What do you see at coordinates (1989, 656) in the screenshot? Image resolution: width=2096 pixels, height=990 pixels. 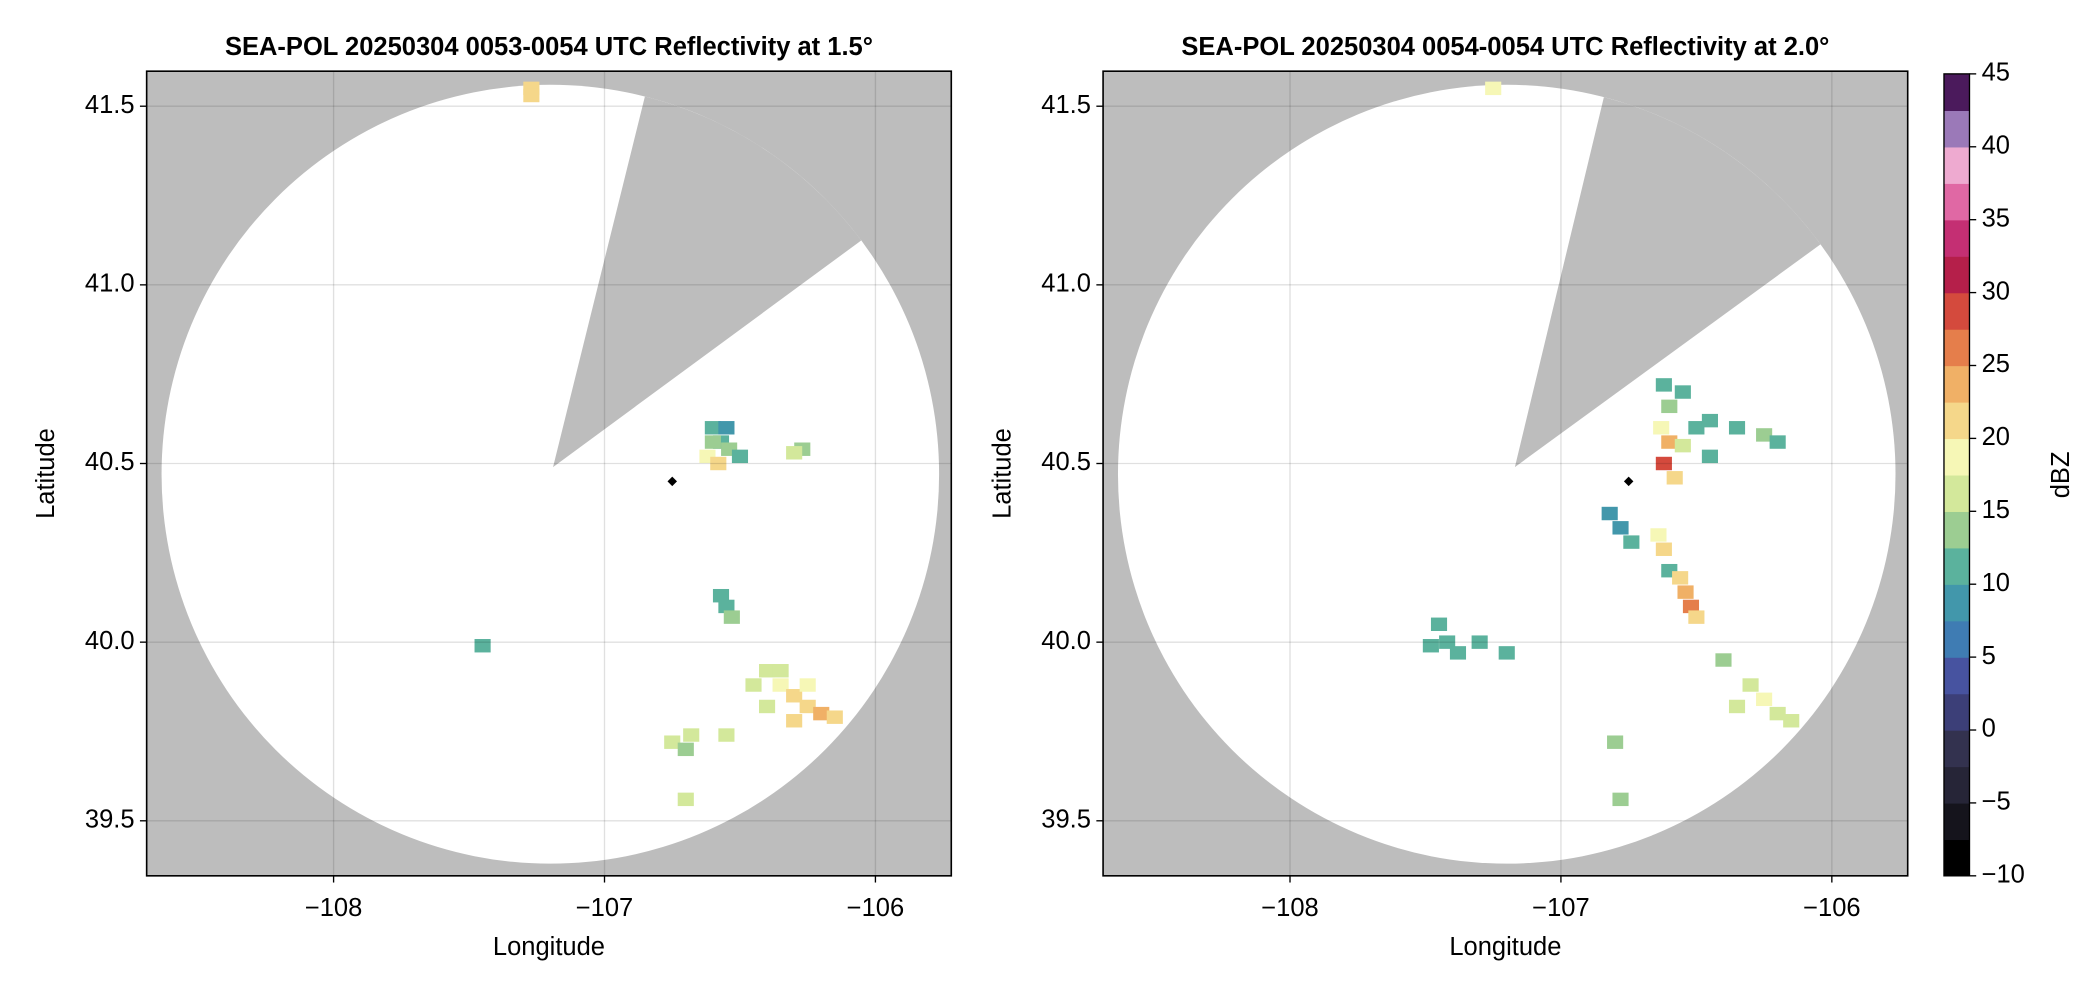 I see `colorbar-tick-label: 5` at bounding box center [1989, 656].